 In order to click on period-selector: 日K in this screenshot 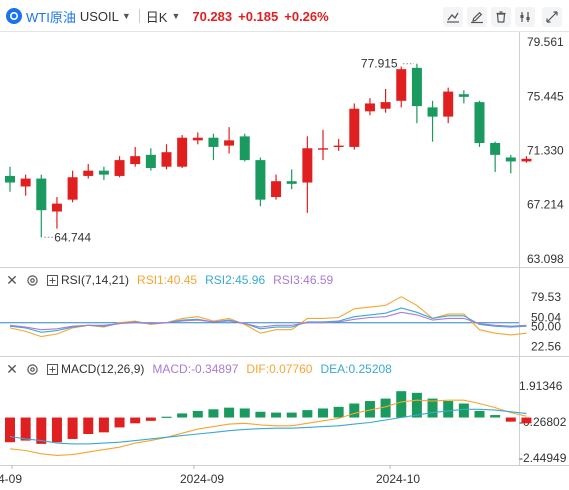, I will do `click(156, 17)`.